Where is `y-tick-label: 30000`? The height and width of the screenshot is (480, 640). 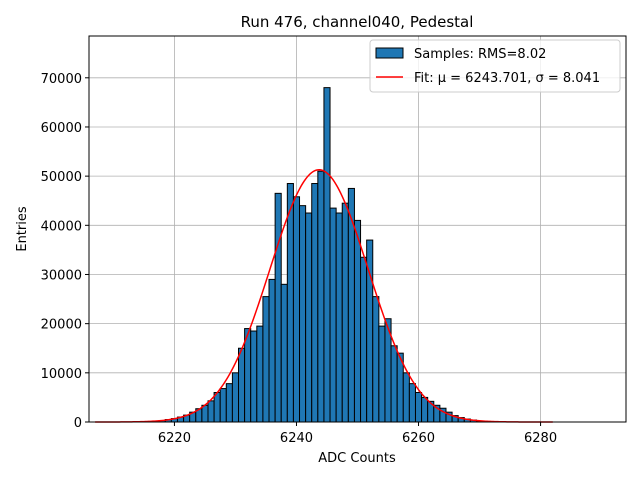 y-tick-label: 30000 is located at coordinates (61, 275).